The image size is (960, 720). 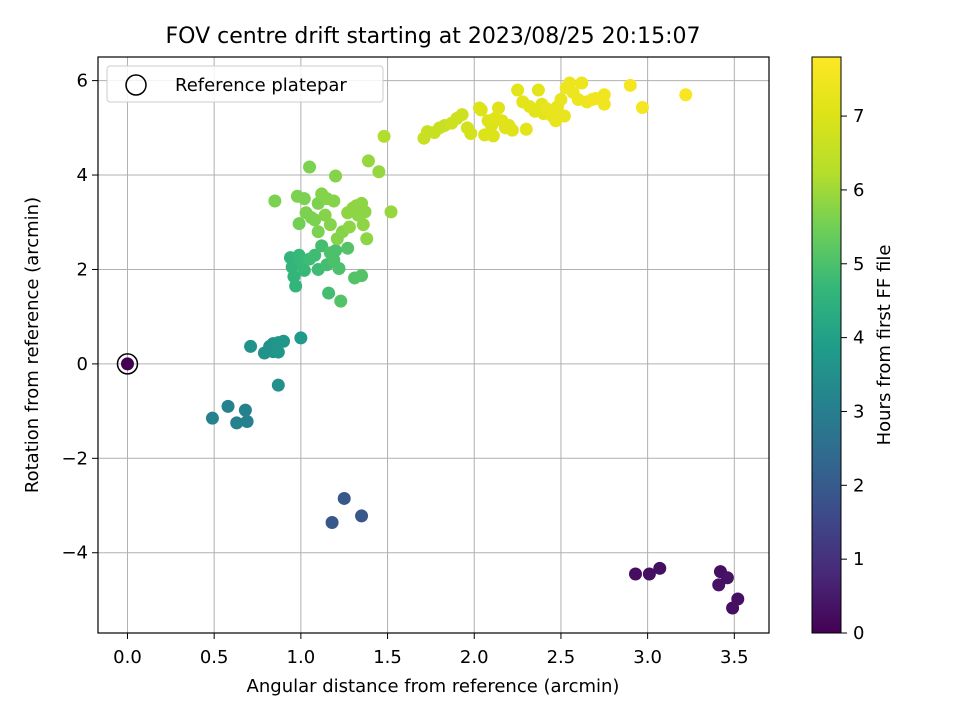 I want to click on colorbar-tick-label: 0, so click(x=858, y=633).